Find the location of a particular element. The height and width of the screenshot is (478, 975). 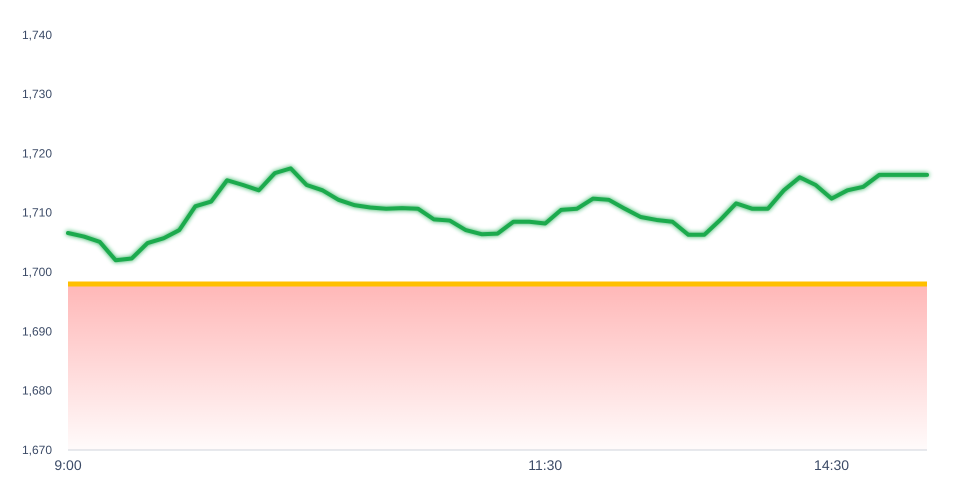

x-tick-label: 9:00 is located at coordinates (68, 464).